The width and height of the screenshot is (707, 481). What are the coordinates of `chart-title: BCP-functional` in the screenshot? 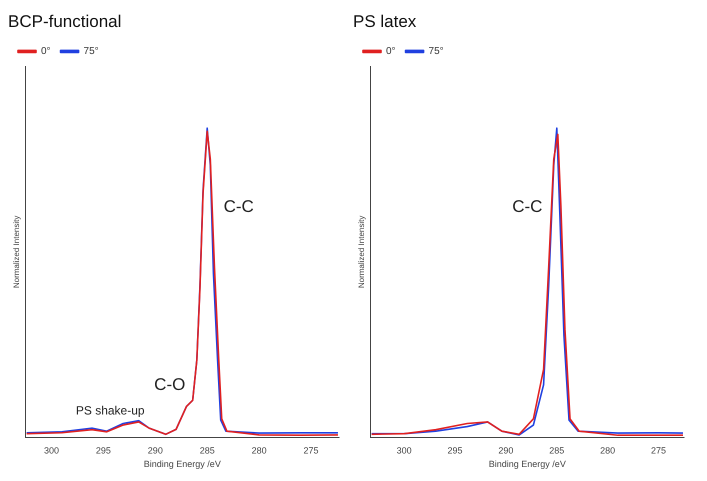 It's located at (65, 21).